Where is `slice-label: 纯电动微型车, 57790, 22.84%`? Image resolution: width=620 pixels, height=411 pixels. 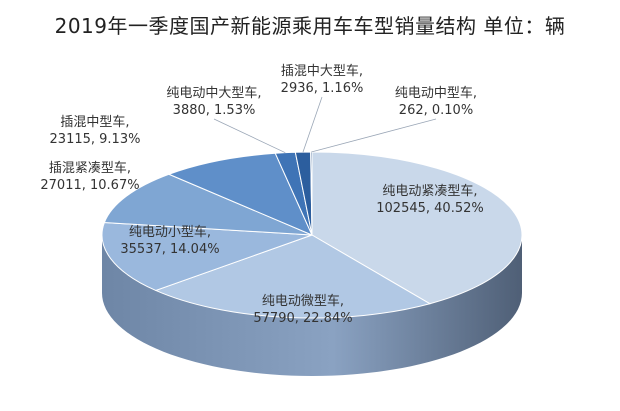
slice-label: 纯电动微型车, 57790, 22.84% is located at coordinates (302, 309).